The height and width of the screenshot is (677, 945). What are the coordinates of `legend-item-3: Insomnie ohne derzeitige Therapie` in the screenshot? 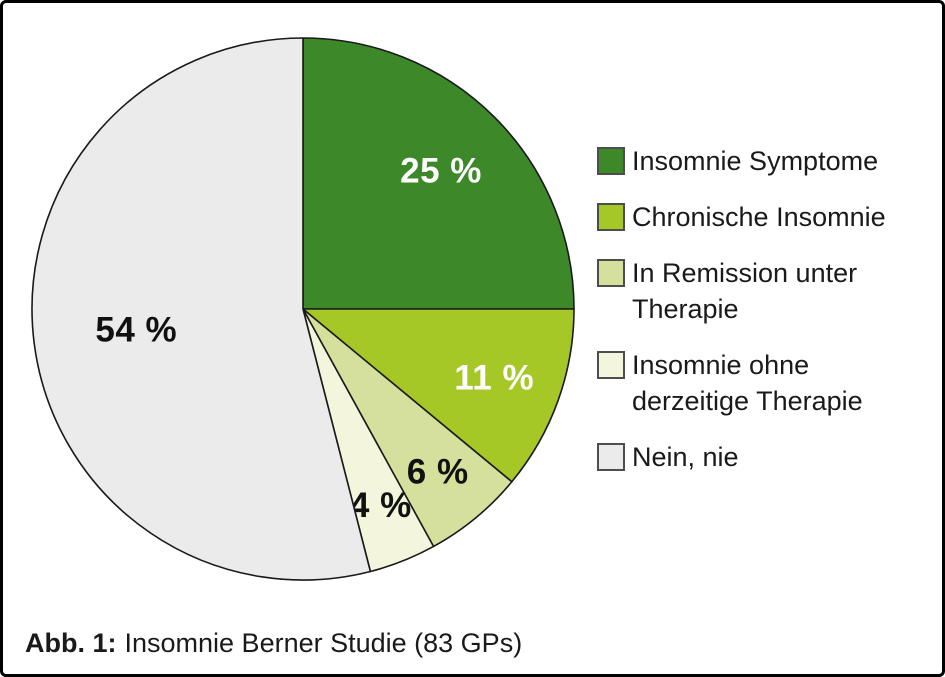 It's located at (764, 383).